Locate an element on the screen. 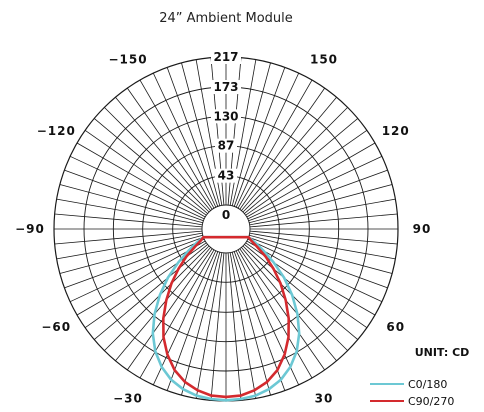 The height and width of the screenshot is (412, 484). legend-label: C0/180 is located at coordinates (427, 384).